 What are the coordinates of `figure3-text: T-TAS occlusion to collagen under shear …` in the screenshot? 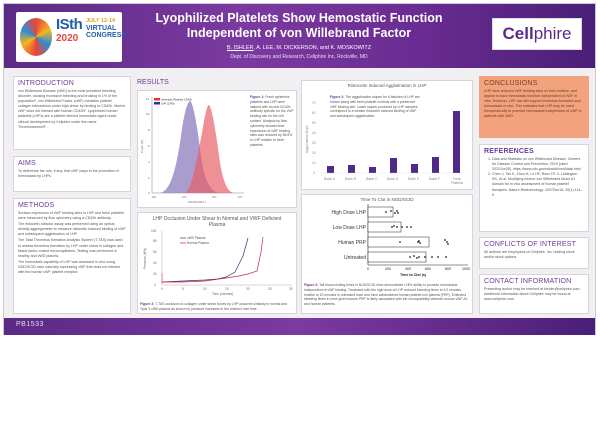 It's located at (214, 306).